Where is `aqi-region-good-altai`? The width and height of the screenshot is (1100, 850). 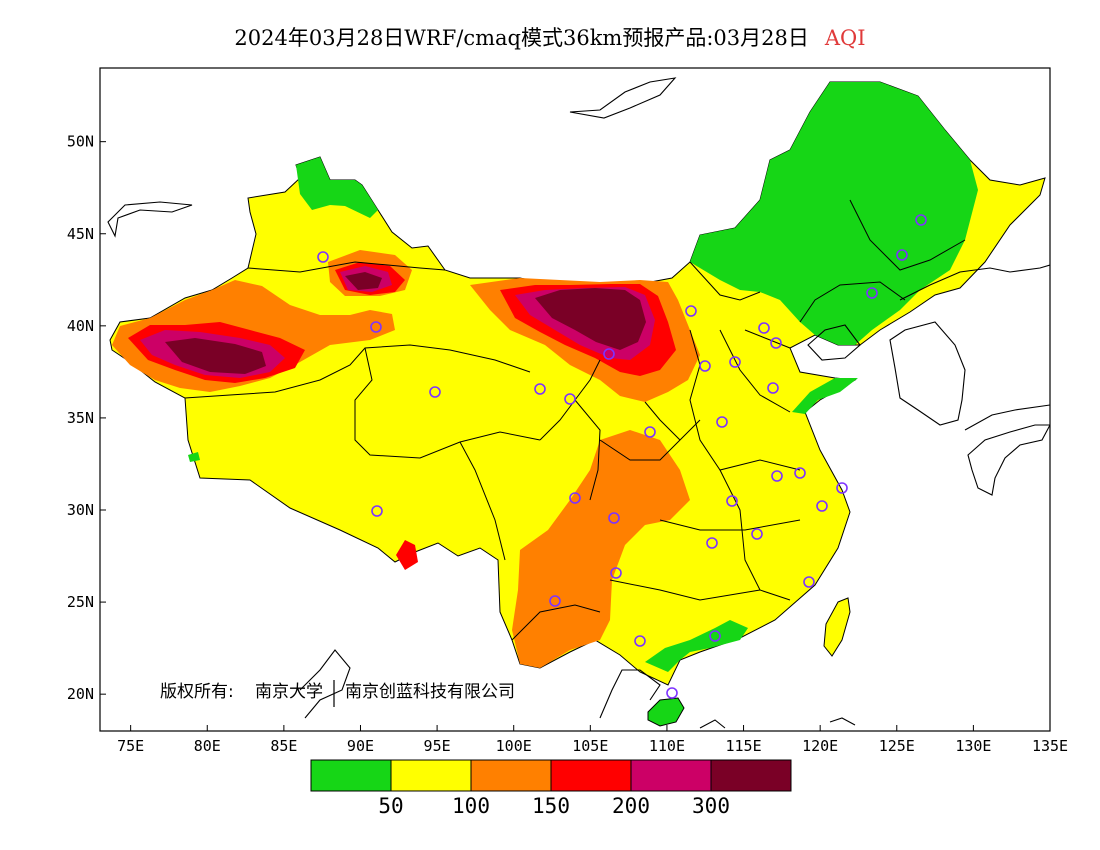
aqi-region-good-altai is located at coordinates (337, 187).